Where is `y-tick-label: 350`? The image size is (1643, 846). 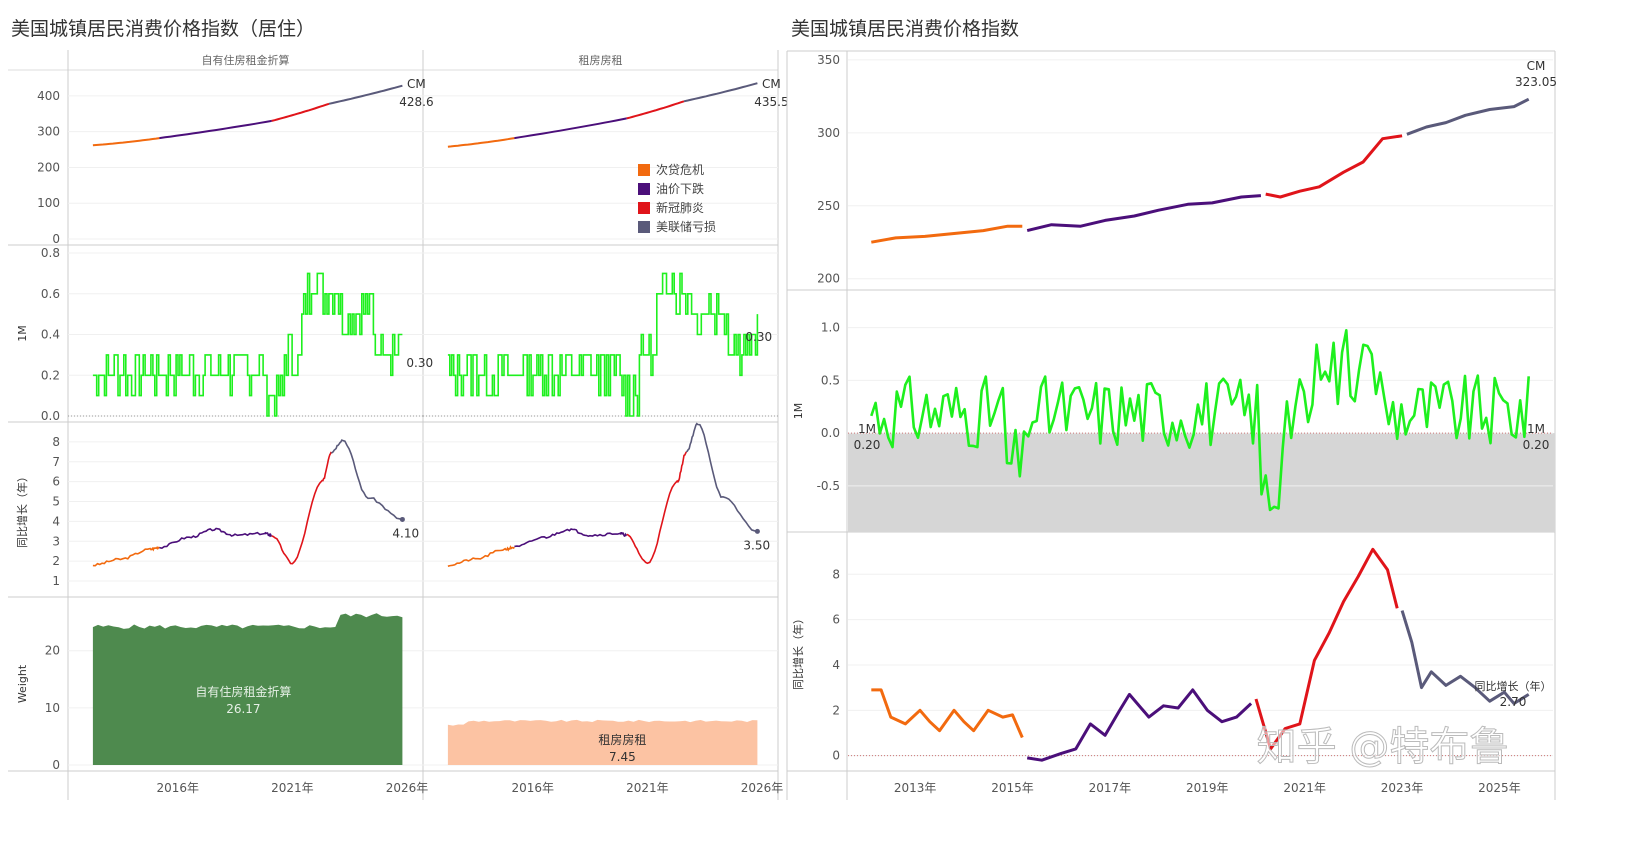 y-tick-label: 350 is located at coordinates (828, 60).